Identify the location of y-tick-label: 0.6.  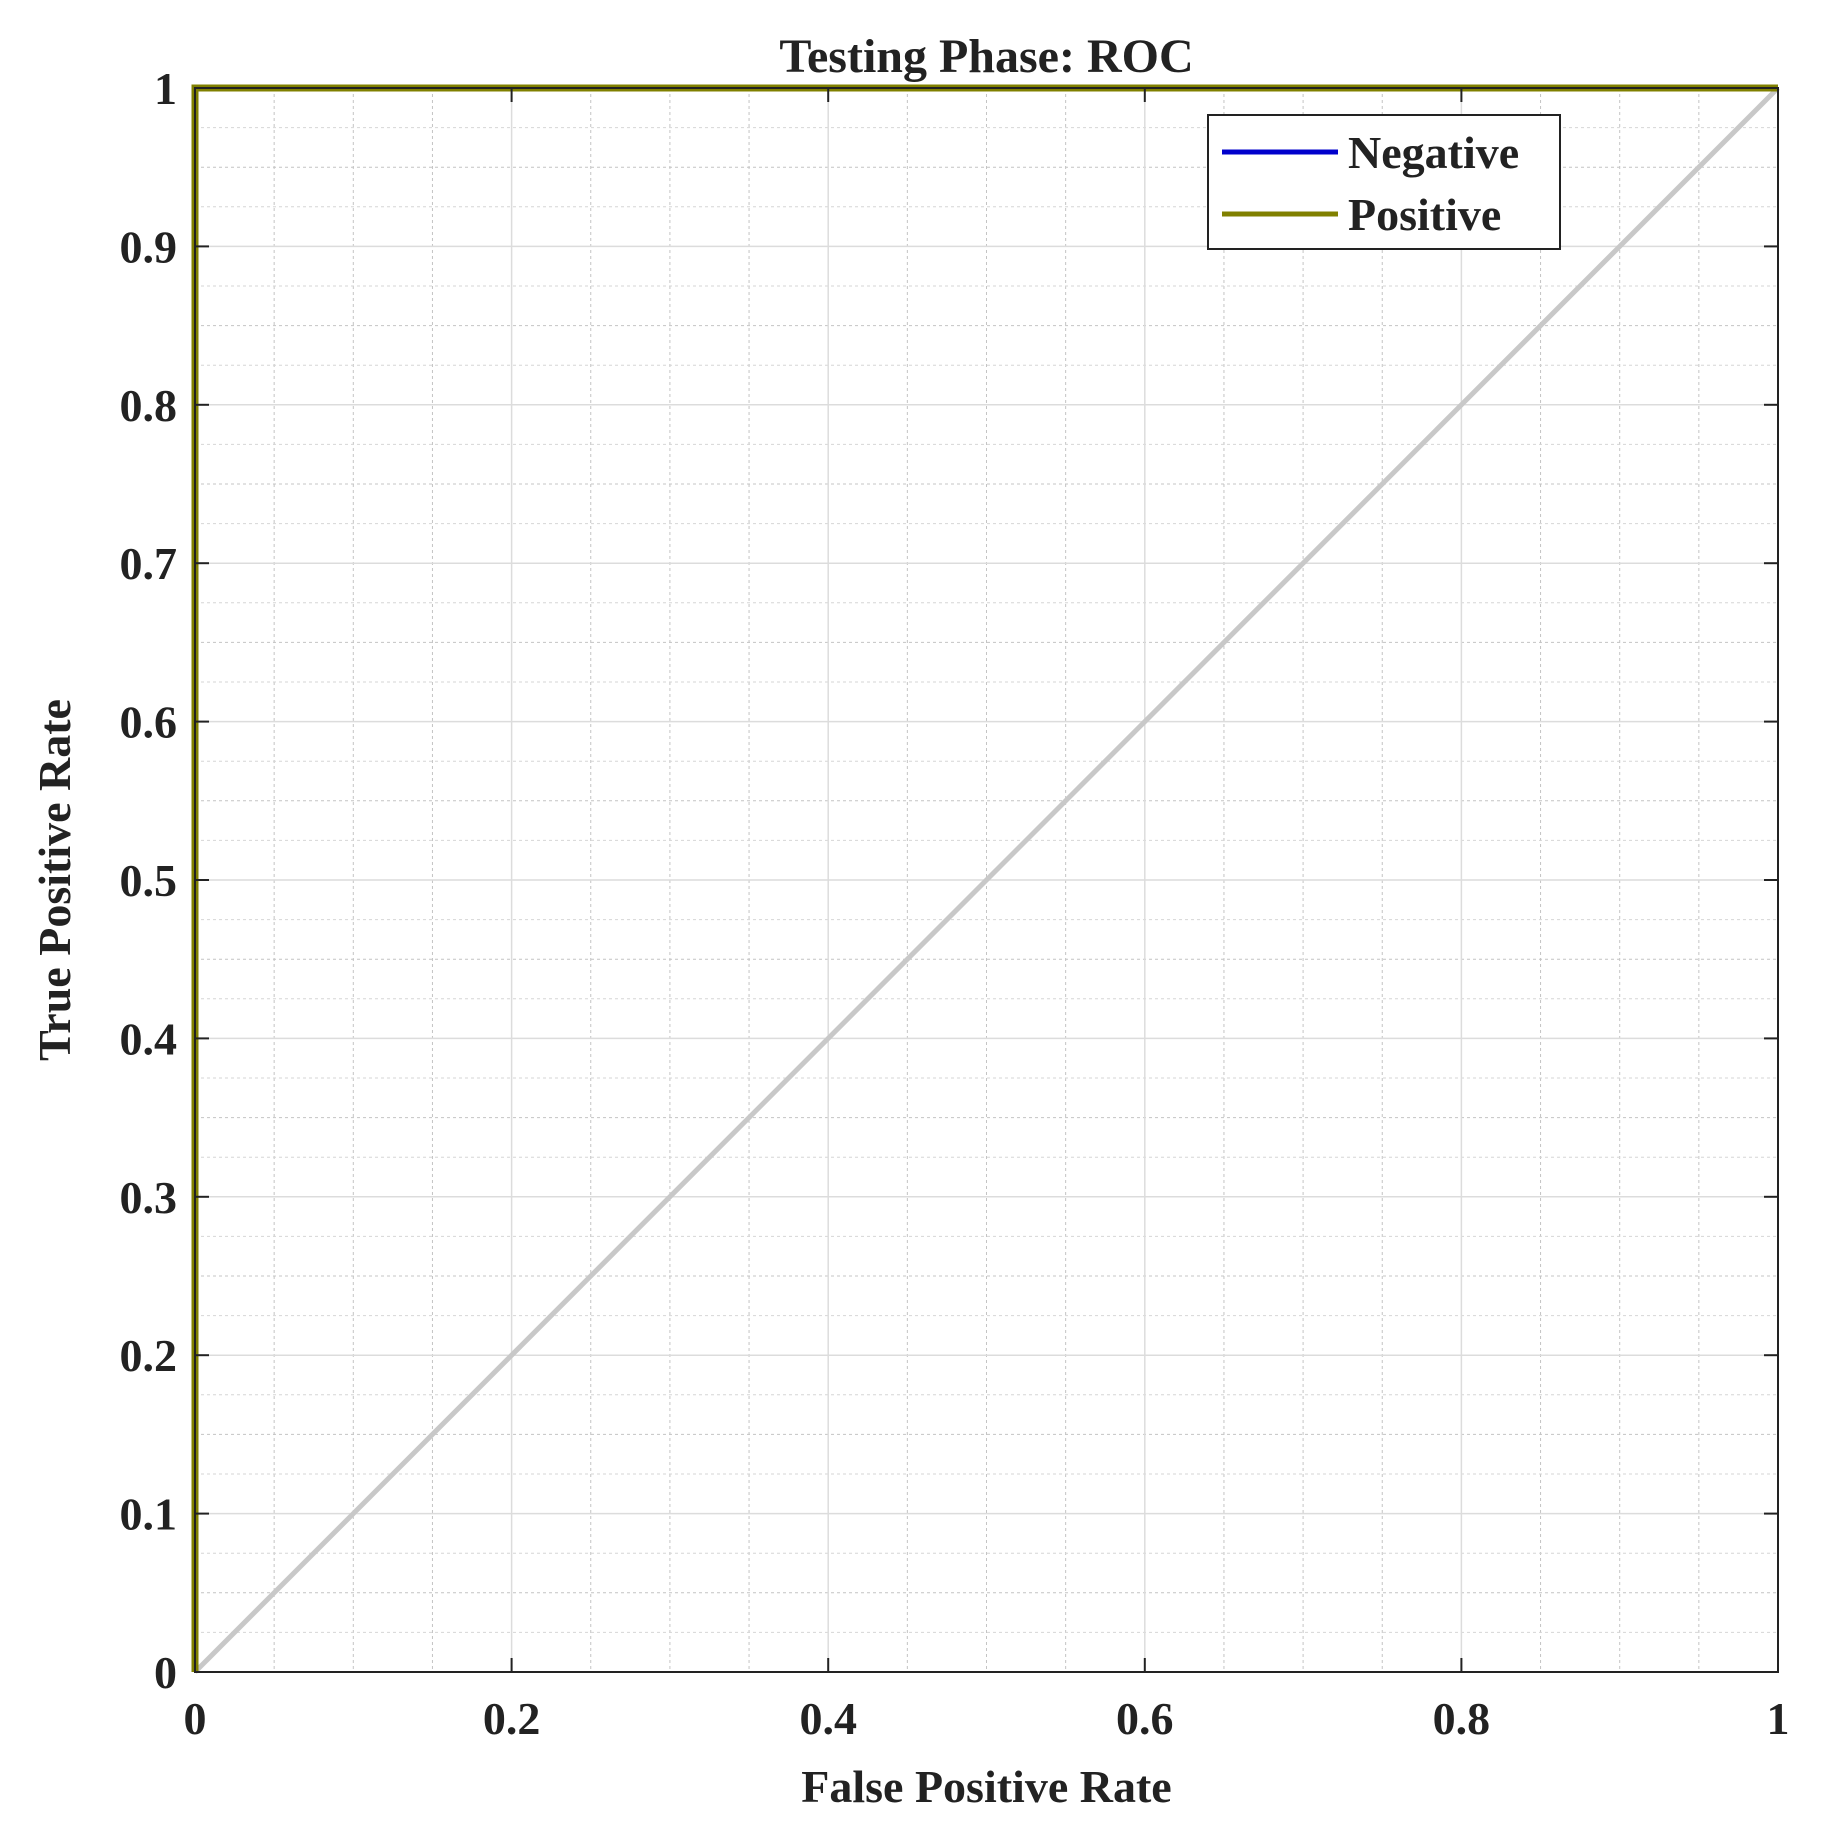
(149, 722).